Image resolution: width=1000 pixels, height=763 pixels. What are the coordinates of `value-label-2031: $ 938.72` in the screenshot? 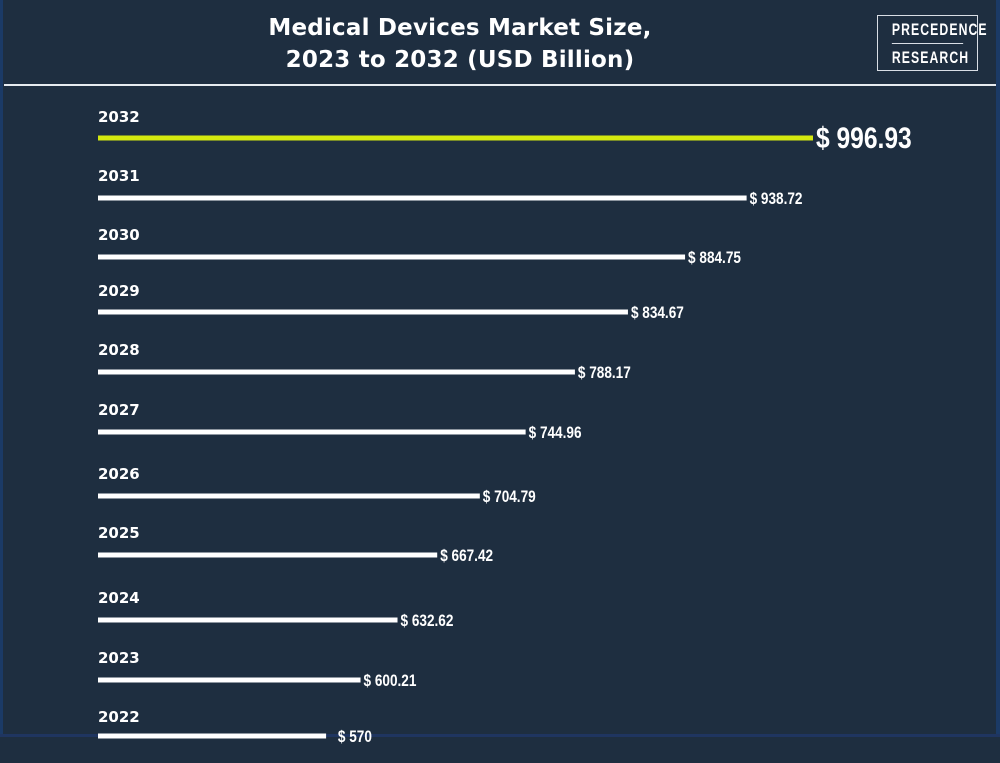 It's located at (776, 199).